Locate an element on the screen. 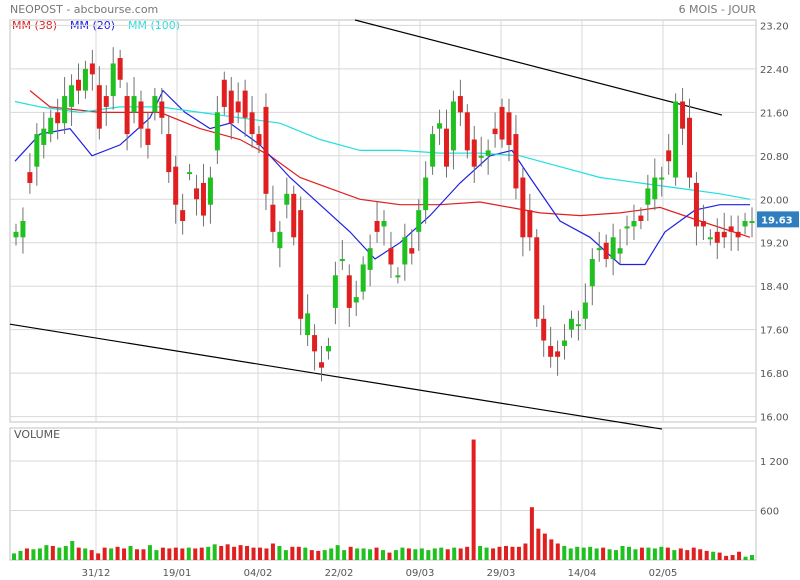 The width and height of the screenshot is (800, 580). x-tick-label: 19/01 is located at coordinates (177, 573).